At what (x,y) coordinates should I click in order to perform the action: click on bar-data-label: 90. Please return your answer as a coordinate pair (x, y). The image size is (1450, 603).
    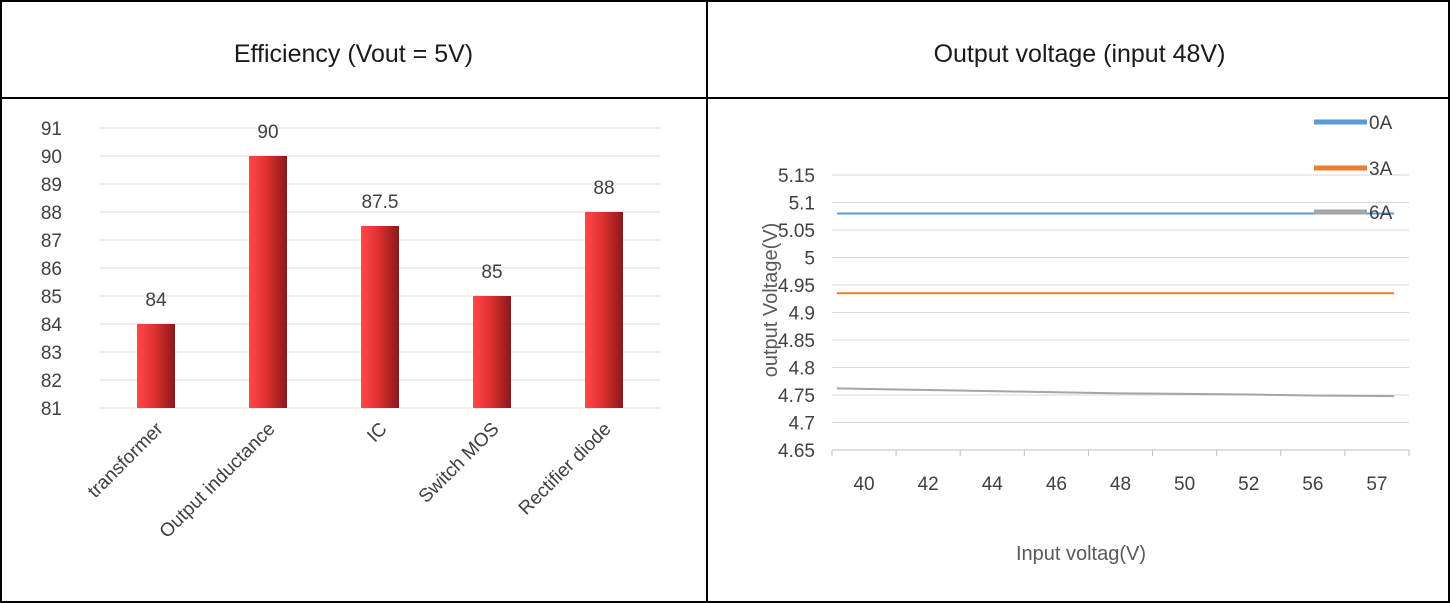
    Looking at the image, I should click on (267, 132).